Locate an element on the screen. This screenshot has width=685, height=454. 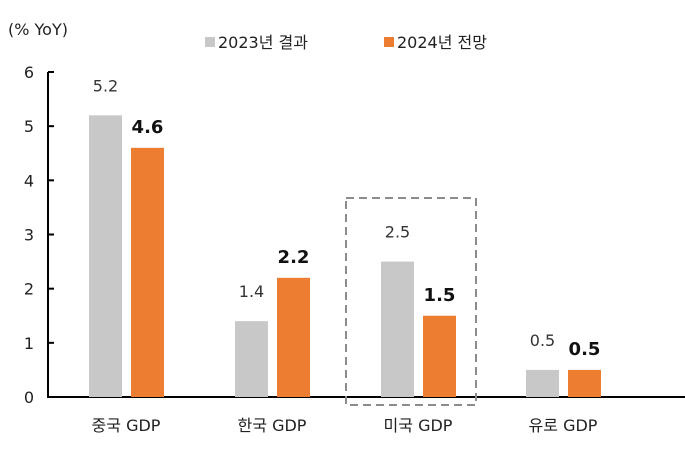
legend-swatch-2023 is located at coordinates (210, 42).